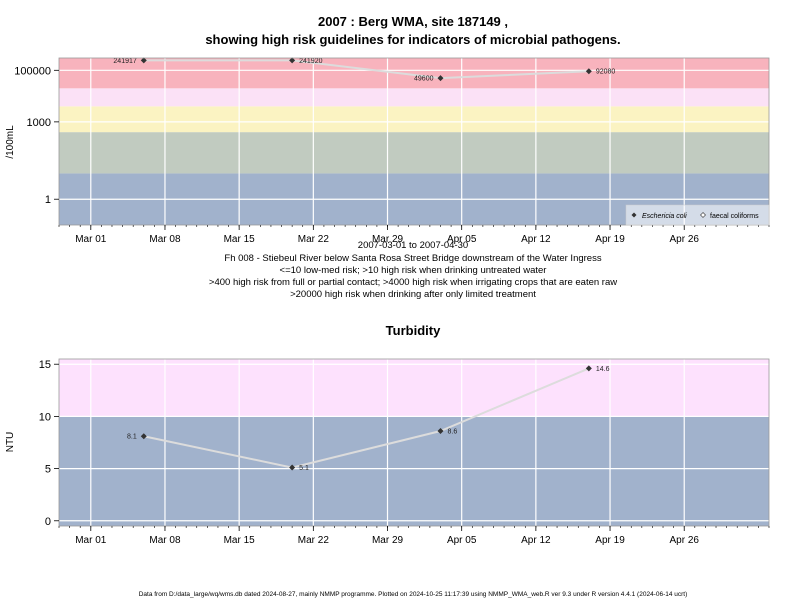  What do you see at coordinates (703, 215) in the screenshot?
I see `legend-faecal-marker` at bounding box center [703, 215].